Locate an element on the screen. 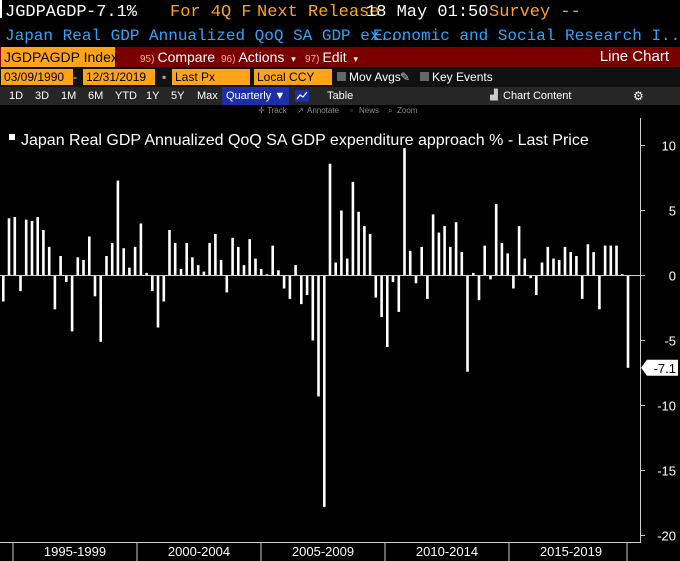  start-date-field: 03/09/1990 is located at coordinates (37, 77).